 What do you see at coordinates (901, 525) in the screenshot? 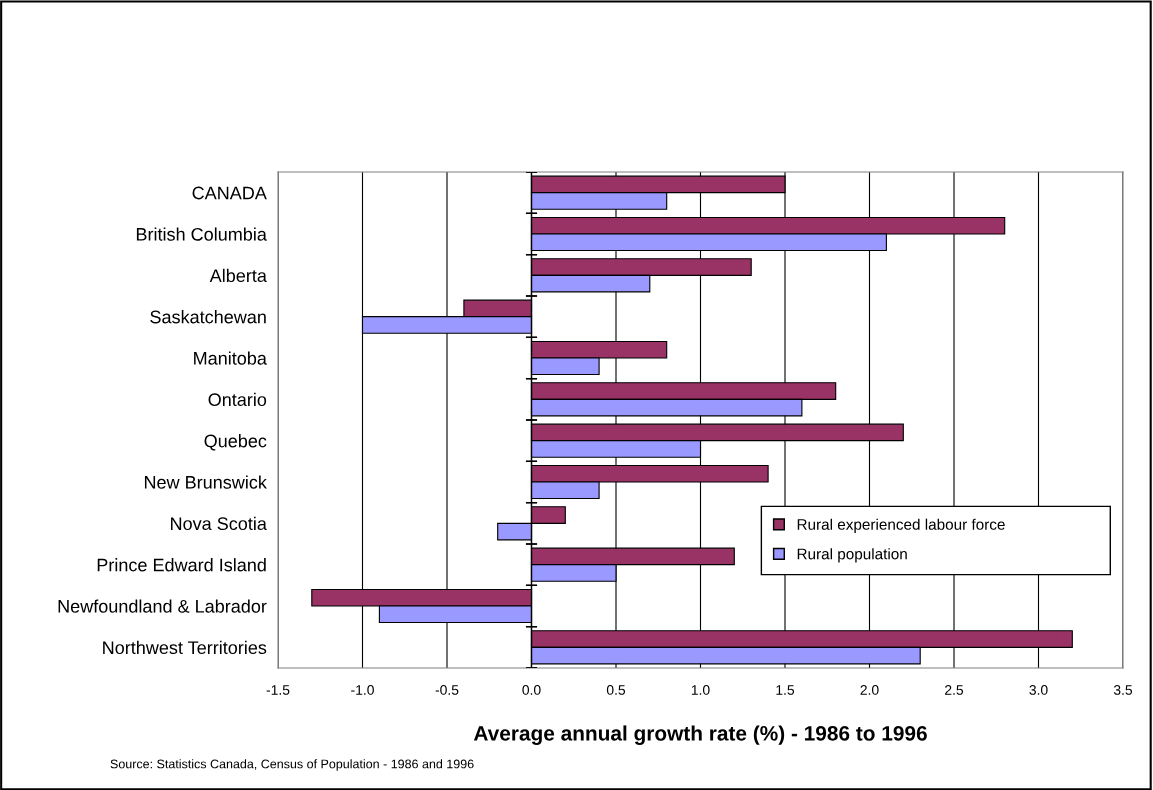
I see `legend-label: Rural experienced labour force` at bounding box center [901, 525].